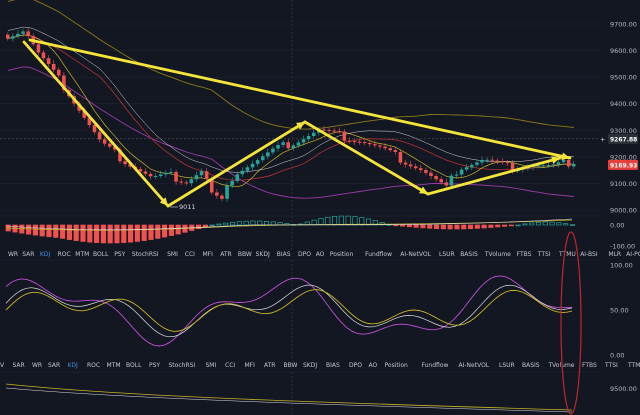  Describe the element at coordinates (602, 139) in the screenshot. I see `add-alert-icon: +` at that location.